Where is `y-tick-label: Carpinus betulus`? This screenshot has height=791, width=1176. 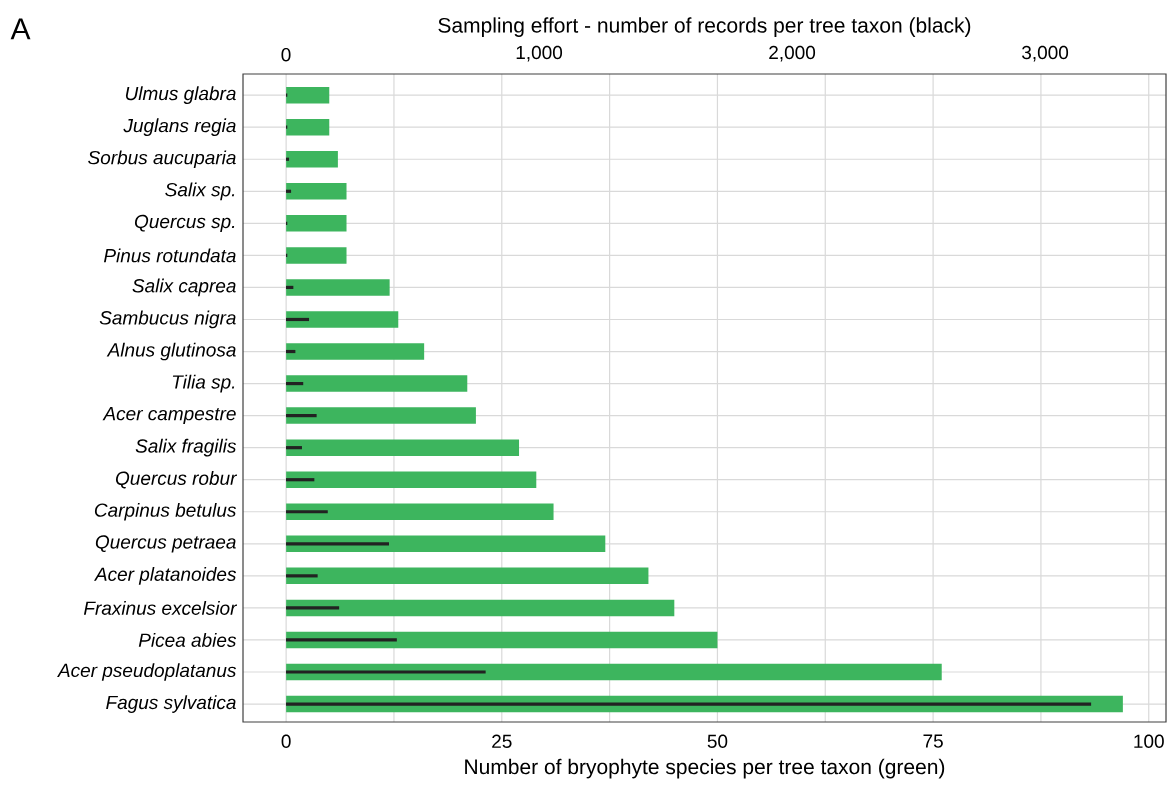
y-tick-label: Carpinus betulus is located at coordinates (165, 511).